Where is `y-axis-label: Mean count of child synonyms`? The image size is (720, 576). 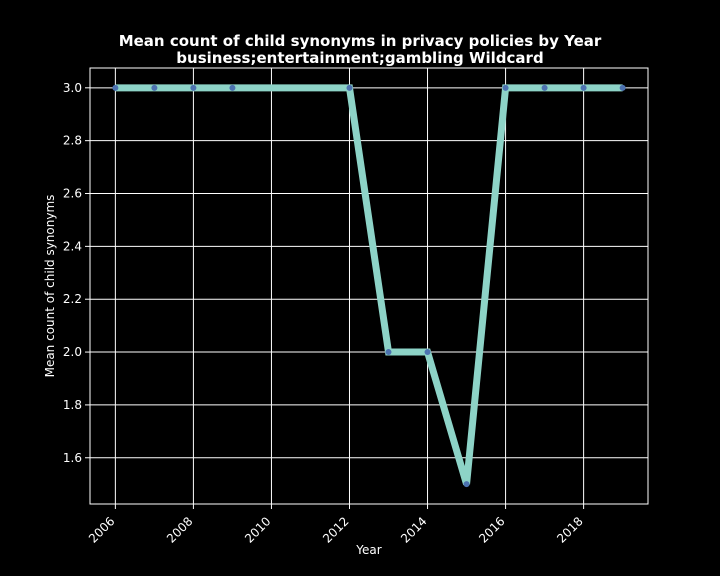 y-axis-label: Mean count of child synonyms is located at coordinates (50, 286).